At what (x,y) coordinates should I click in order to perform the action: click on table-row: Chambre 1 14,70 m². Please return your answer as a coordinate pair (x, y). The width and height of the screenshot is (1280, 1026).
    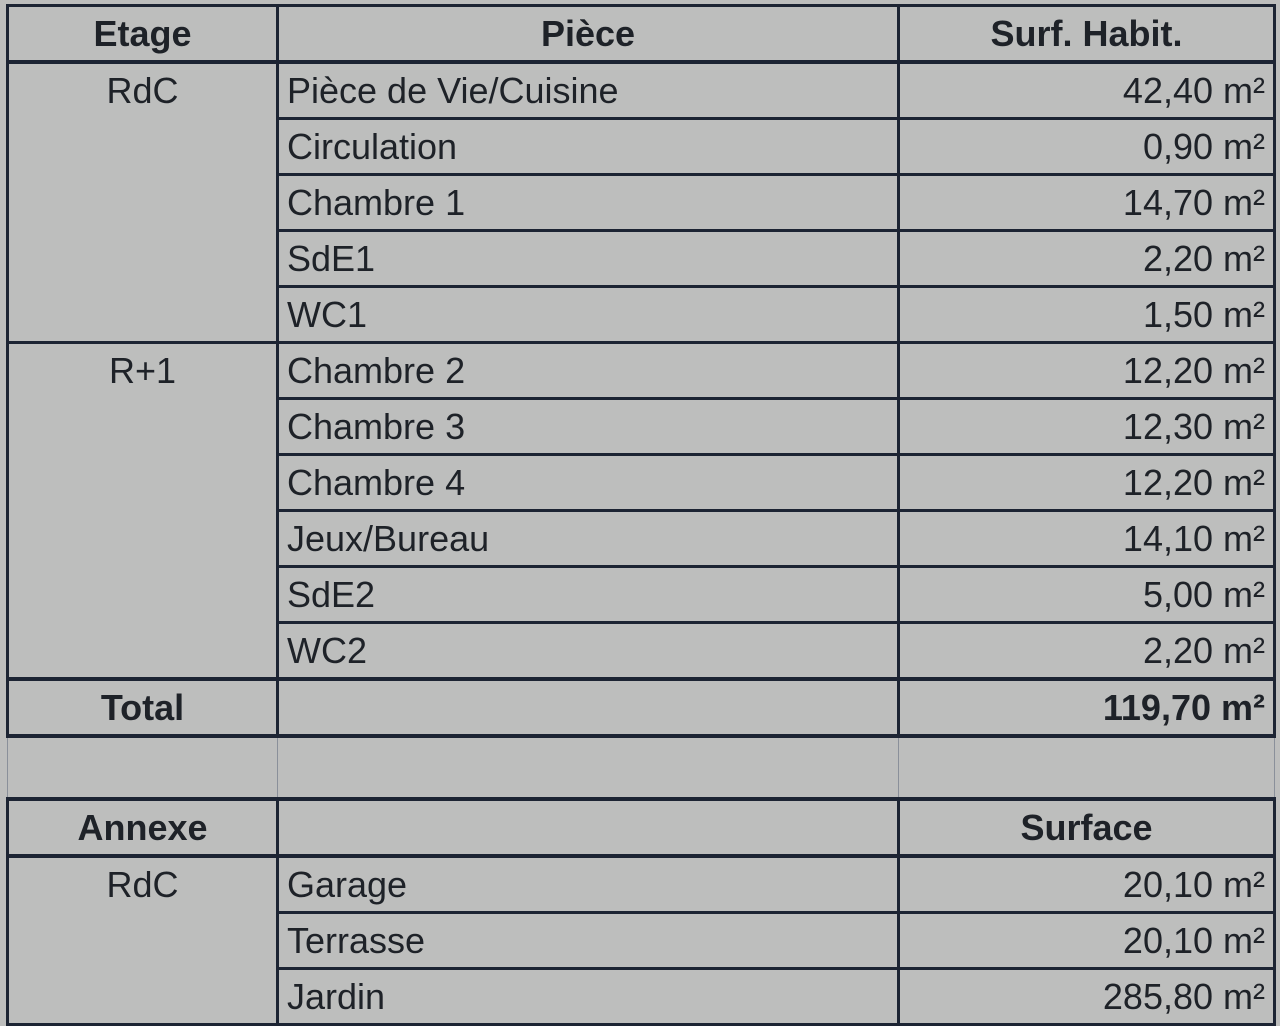
    Looking at the image, I should click on (642, 203).